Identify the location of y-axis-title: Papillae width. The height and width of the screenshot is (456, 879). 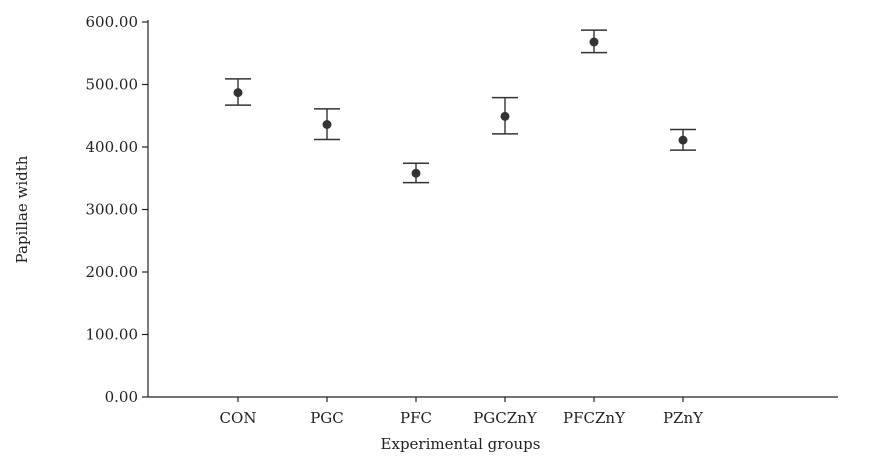
(22, 209).